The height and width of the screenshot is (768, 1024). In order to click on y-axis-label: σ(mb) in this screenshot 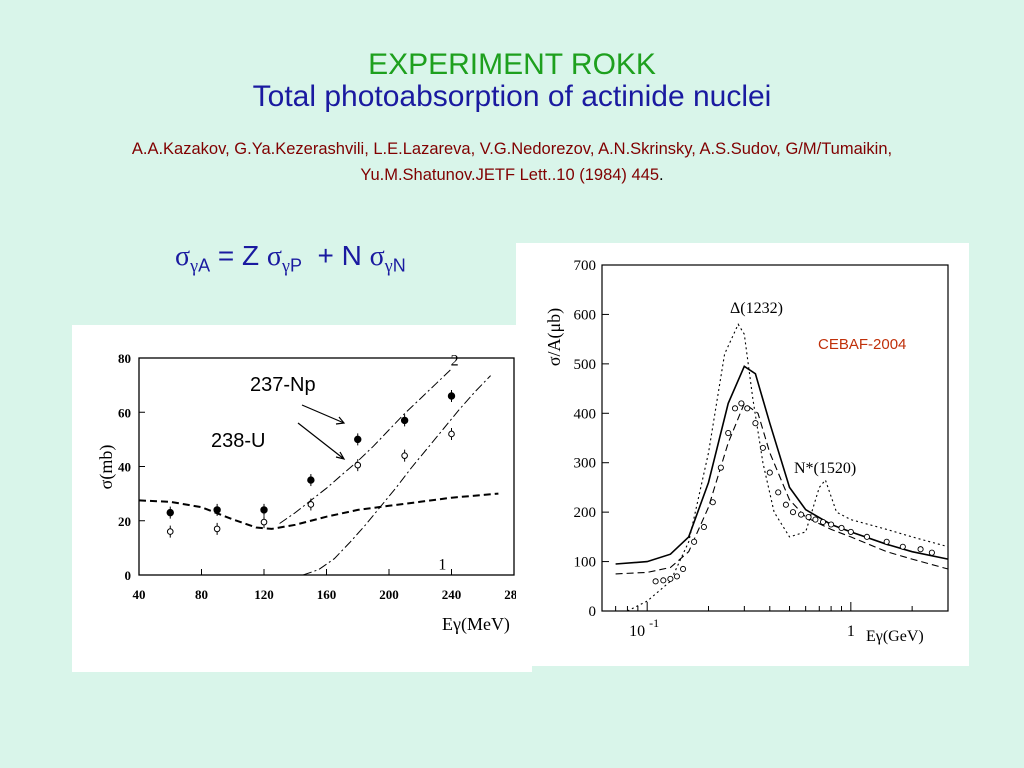, I will do `click(106, 467)`.